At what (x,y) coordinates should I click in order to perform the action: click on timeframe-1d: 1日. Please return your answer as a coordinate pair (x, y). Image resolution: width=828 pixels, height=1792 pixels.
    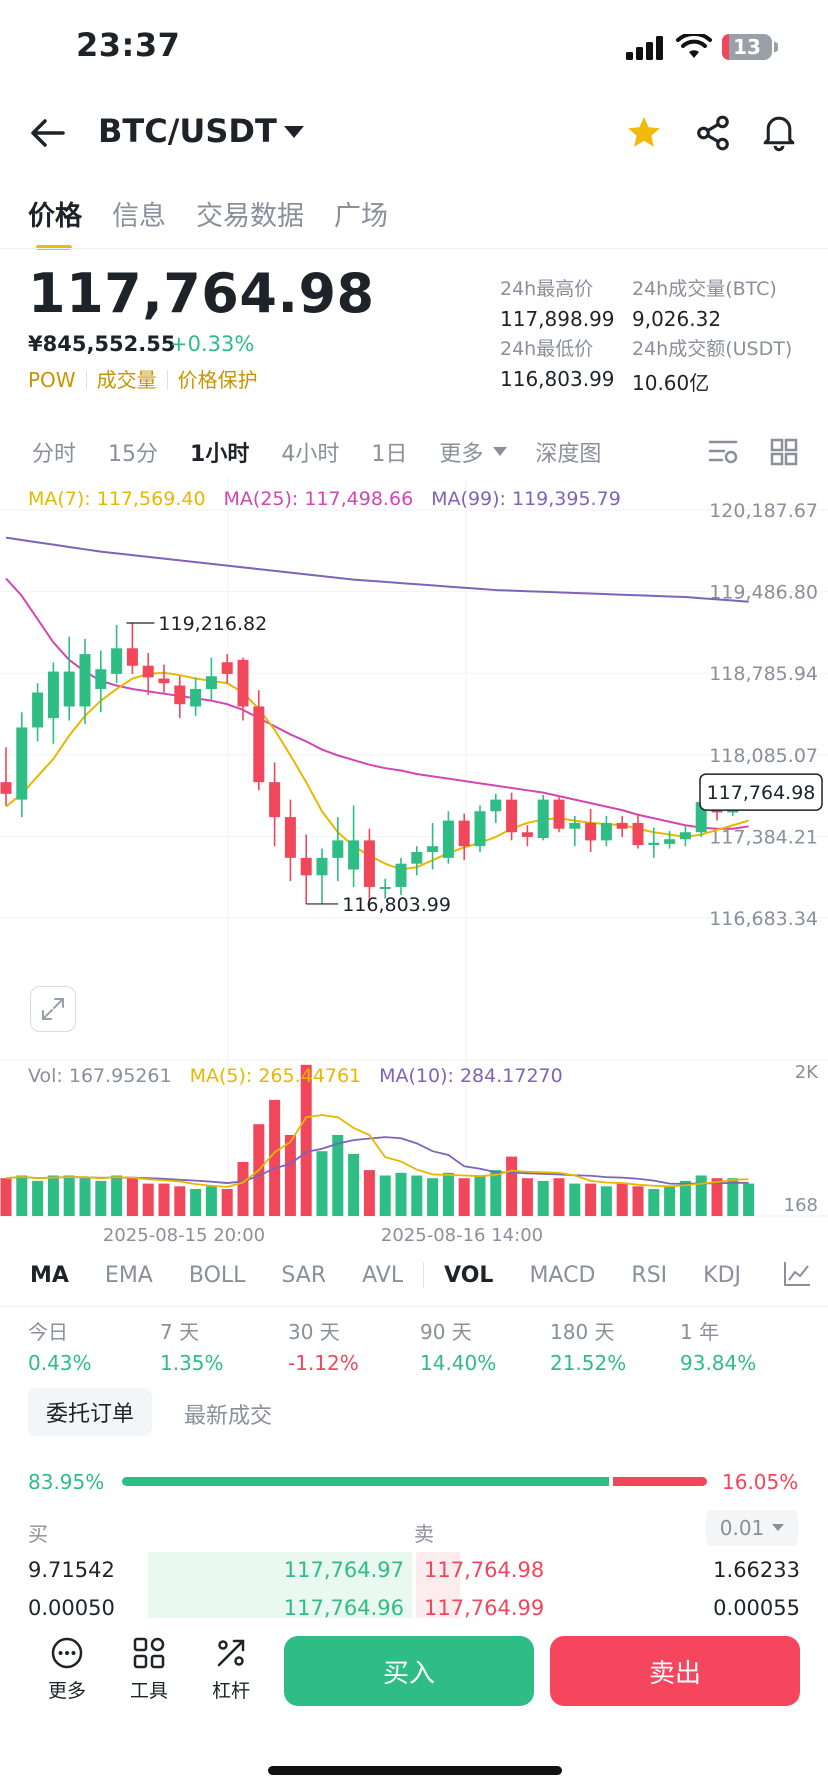
    Looking at the image, I should click on (389, 454).